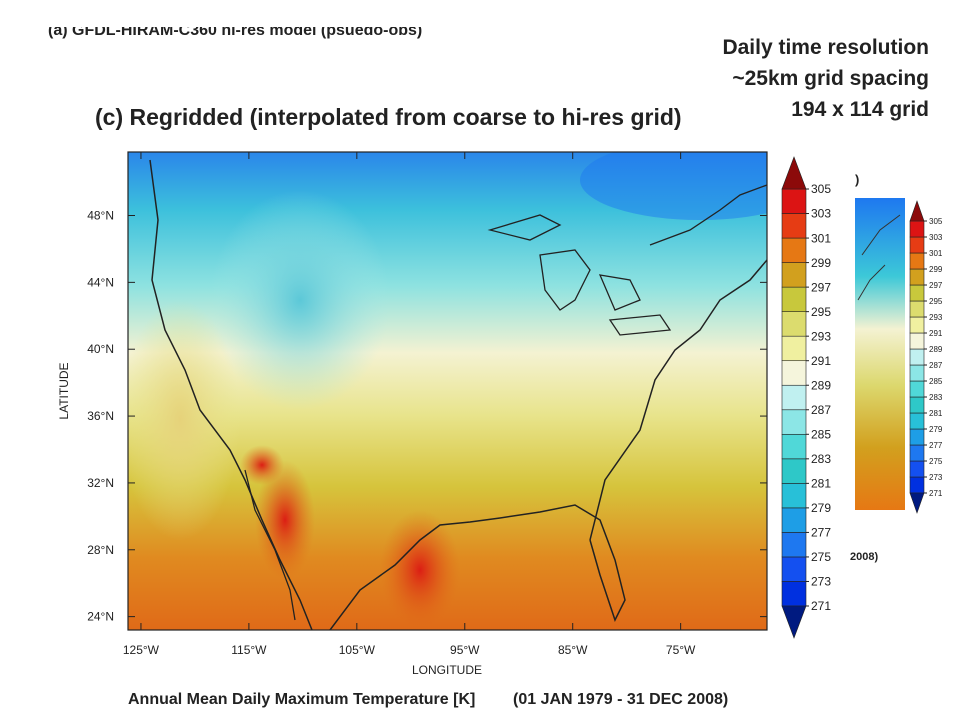  What do you see at coordinates (480, 13) in the screenshot?
I see `crop` at bounding box center [480, 13].